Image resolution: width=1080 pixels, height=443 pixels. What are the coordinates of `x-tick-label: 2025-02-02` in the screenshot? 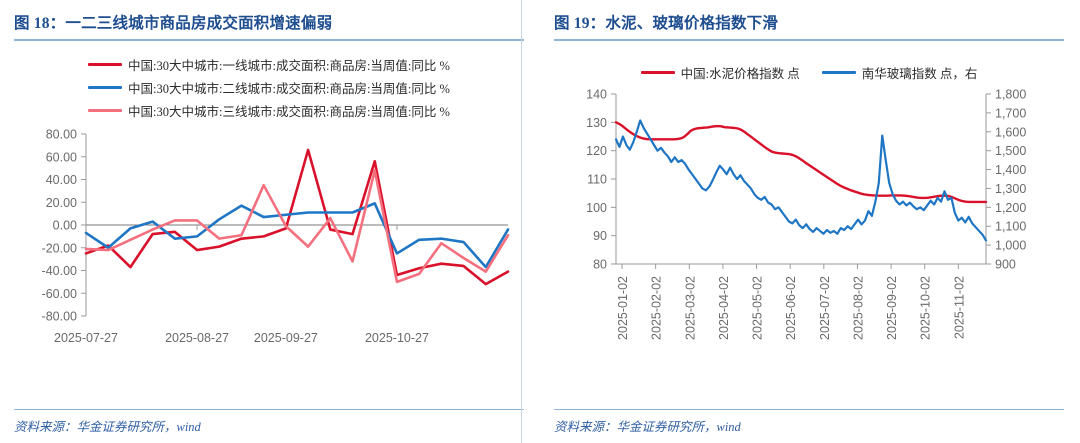 It's located at (657, 308).